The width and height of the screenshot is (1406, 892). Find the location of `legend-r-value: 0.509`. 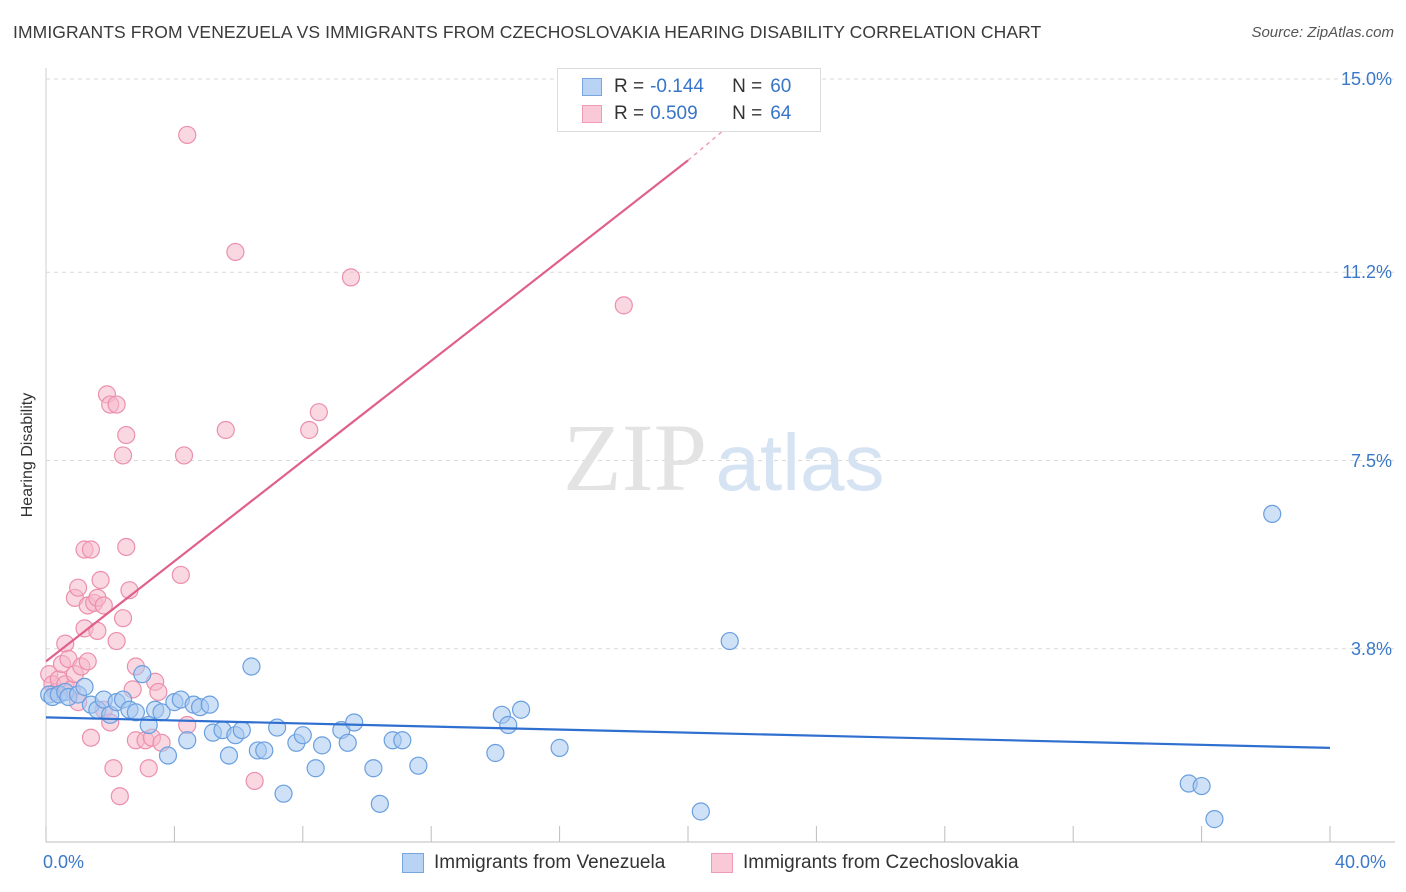

legend-r-value: 0.509 is located at coordinates (674, 113).